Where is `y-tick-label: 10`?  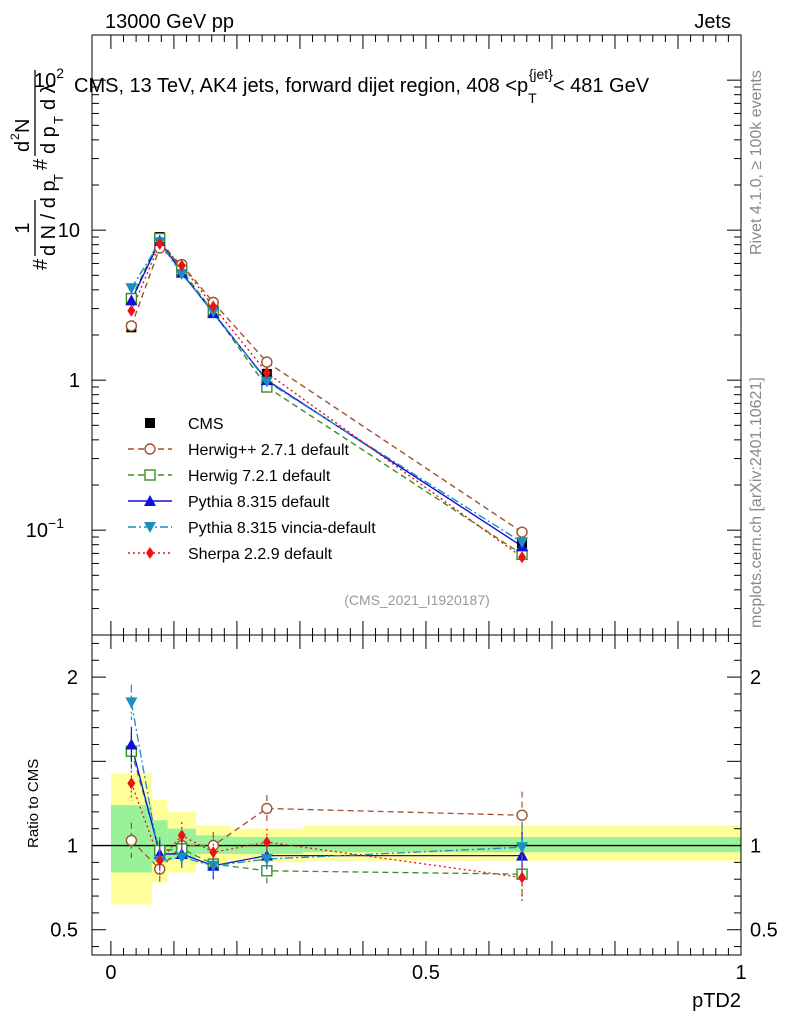 y-tick-label: 10 is located at coordinates (69, 231).